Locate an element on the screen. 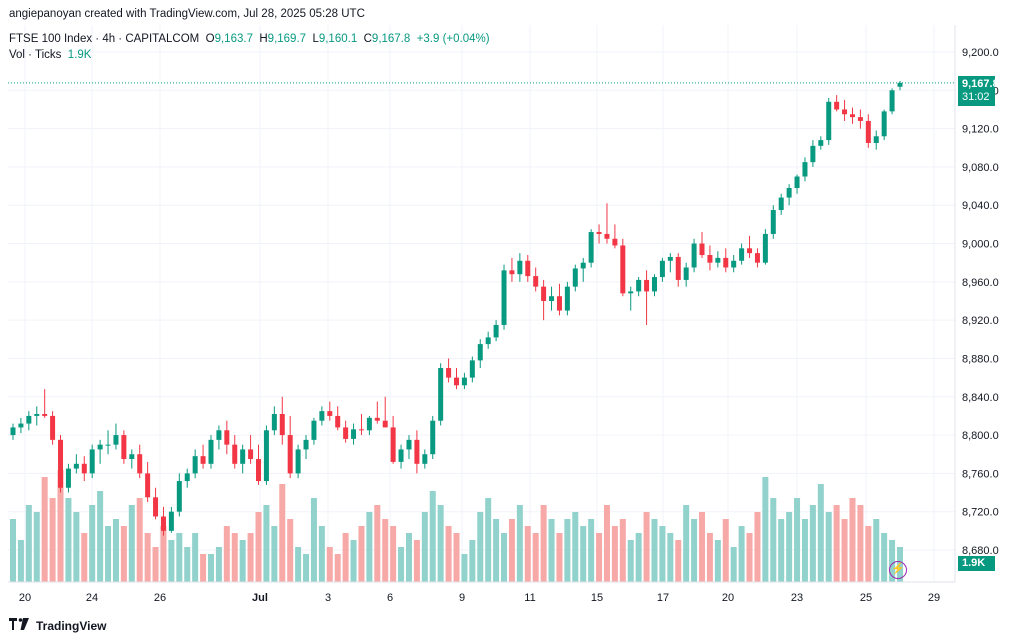 Image resolution: width=1024 pixels, height=642 pixels. y-tick-label: 8,880.0 is located at coordinates (980, 359).